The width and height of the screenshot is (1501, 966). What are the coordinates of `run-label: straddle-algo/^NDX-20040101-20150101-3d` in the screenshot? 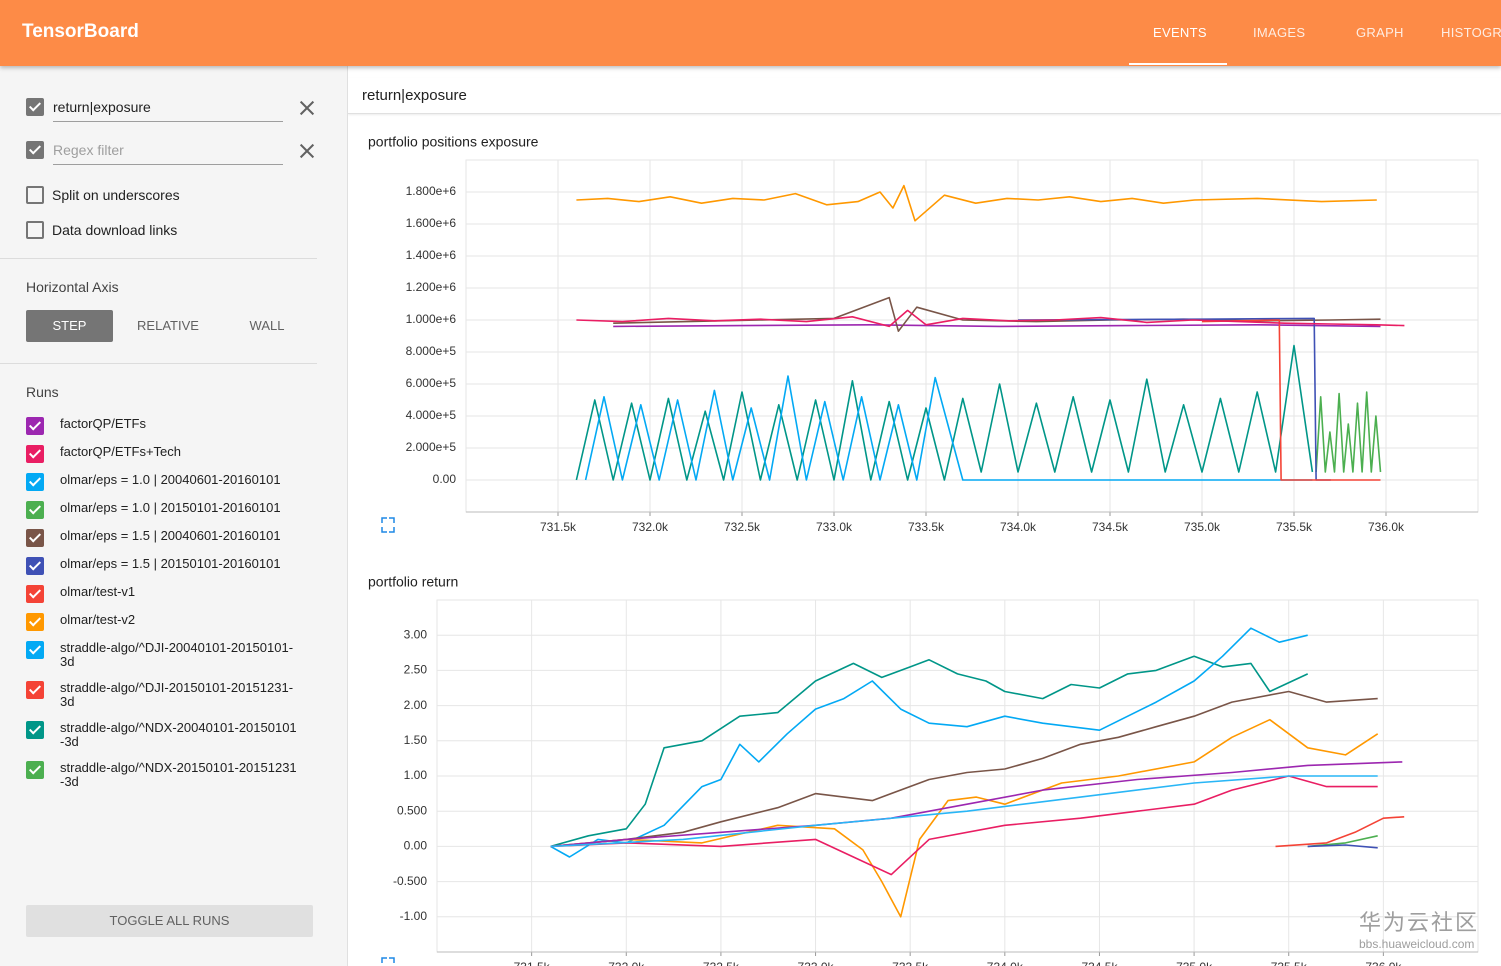 It's located at (178, 734).